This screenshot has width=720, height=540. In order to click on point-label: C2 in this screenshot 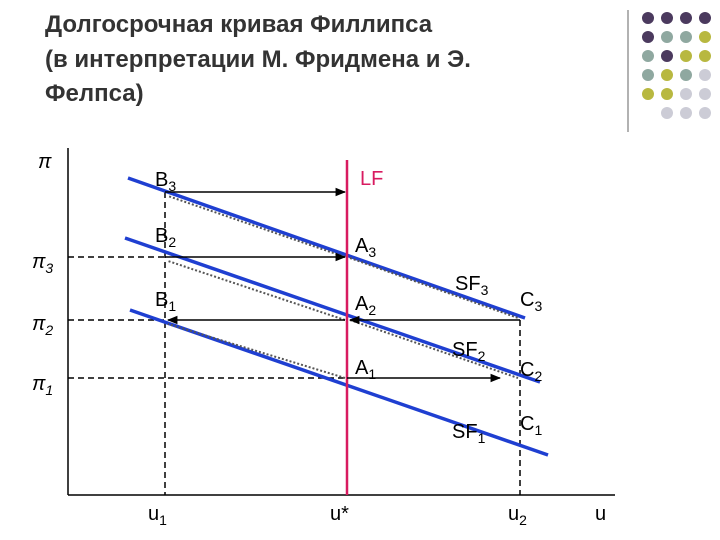, I will do `click(531, 371)`.